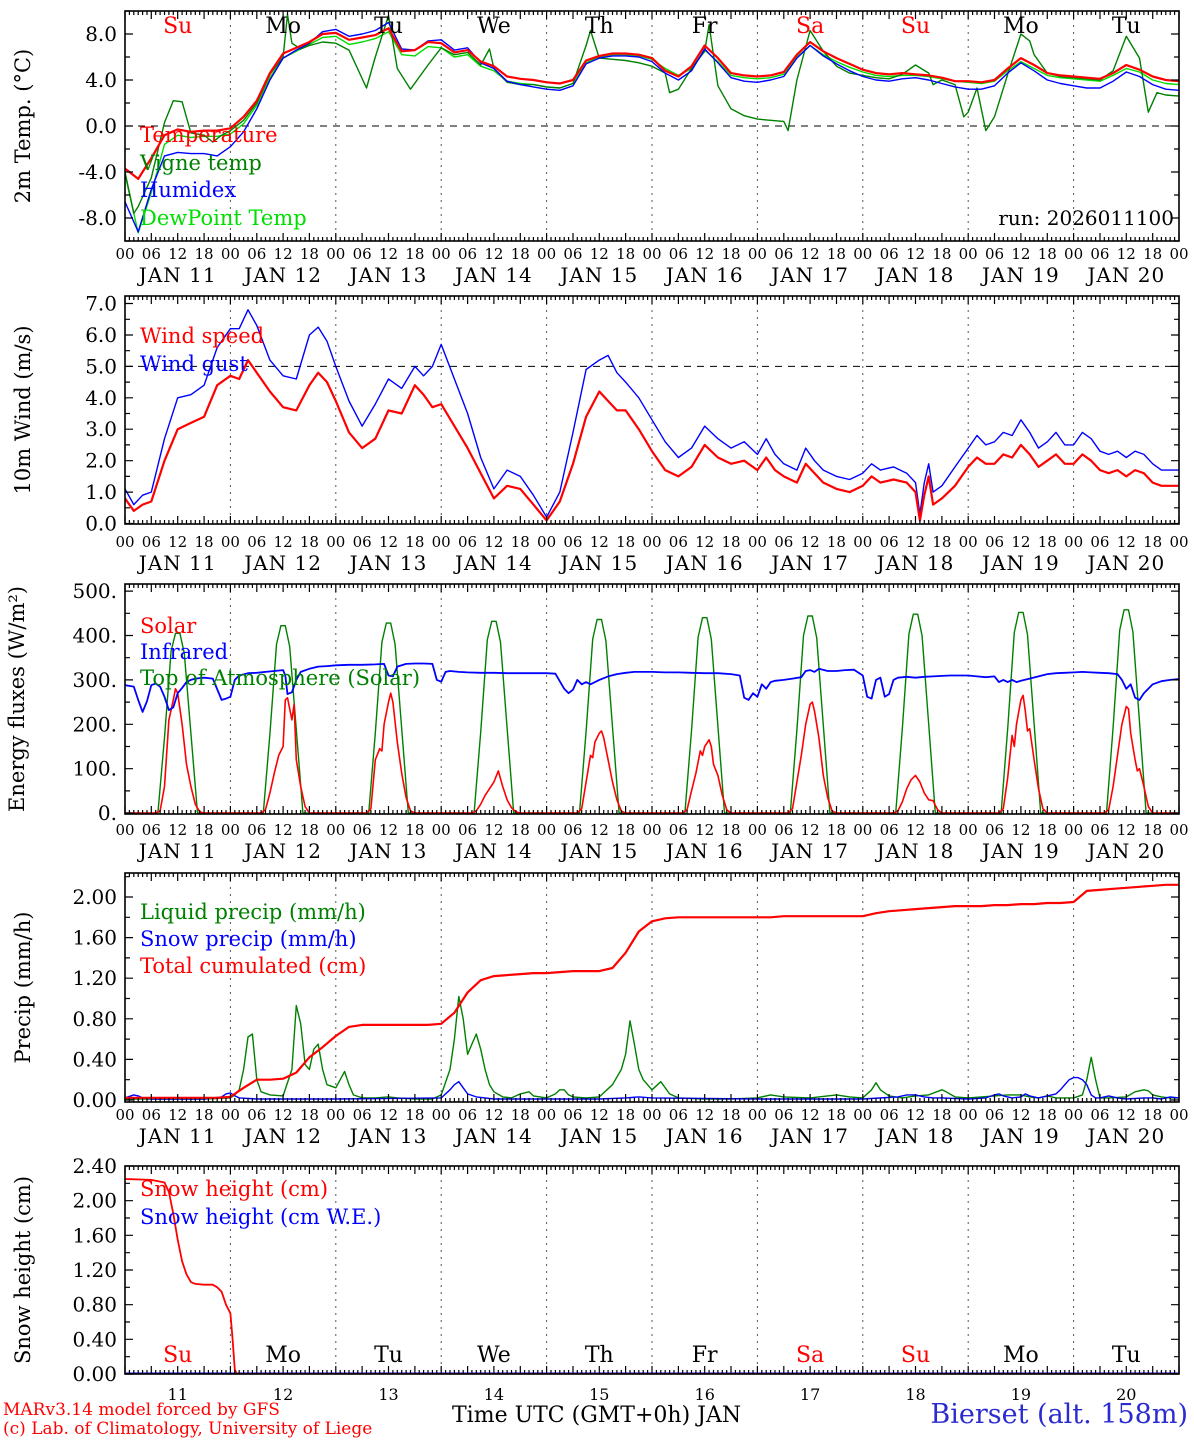  Describe the element at coordinates (388, 1394) in the screenshot. I see `day-number-label: 13` at that location.